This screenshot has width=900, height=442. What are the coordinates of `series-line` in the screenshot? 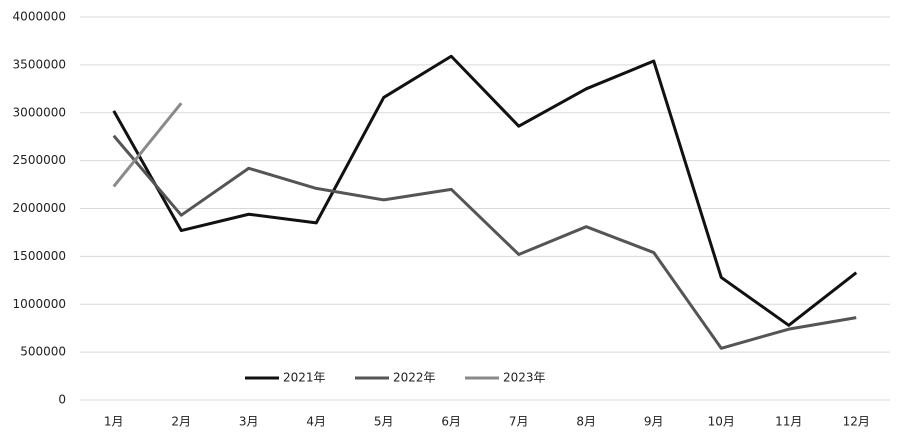 It's located at (147, 145).